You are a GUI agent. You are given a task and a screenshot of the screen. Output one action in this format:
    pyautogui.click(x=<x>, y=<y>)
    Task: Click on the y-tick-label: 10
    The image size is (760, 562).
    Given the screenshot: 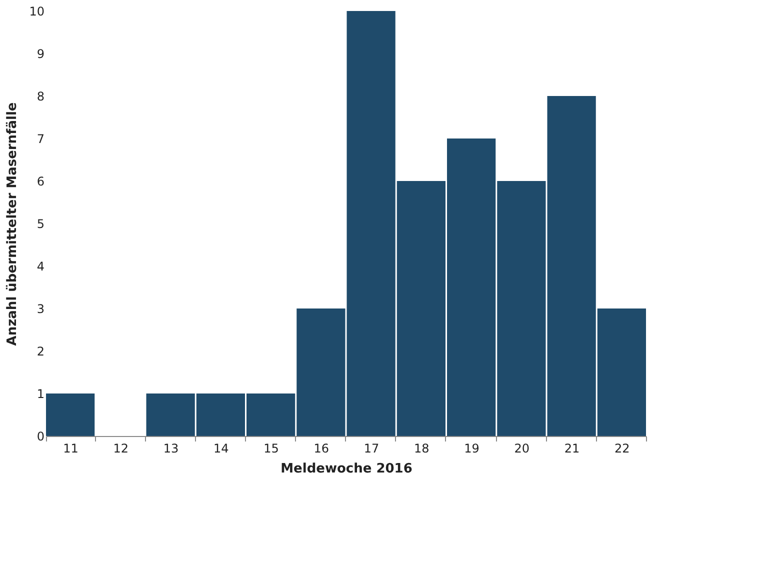 What is the action you would take?
    pyautogui.click(x=36, y=11)
    